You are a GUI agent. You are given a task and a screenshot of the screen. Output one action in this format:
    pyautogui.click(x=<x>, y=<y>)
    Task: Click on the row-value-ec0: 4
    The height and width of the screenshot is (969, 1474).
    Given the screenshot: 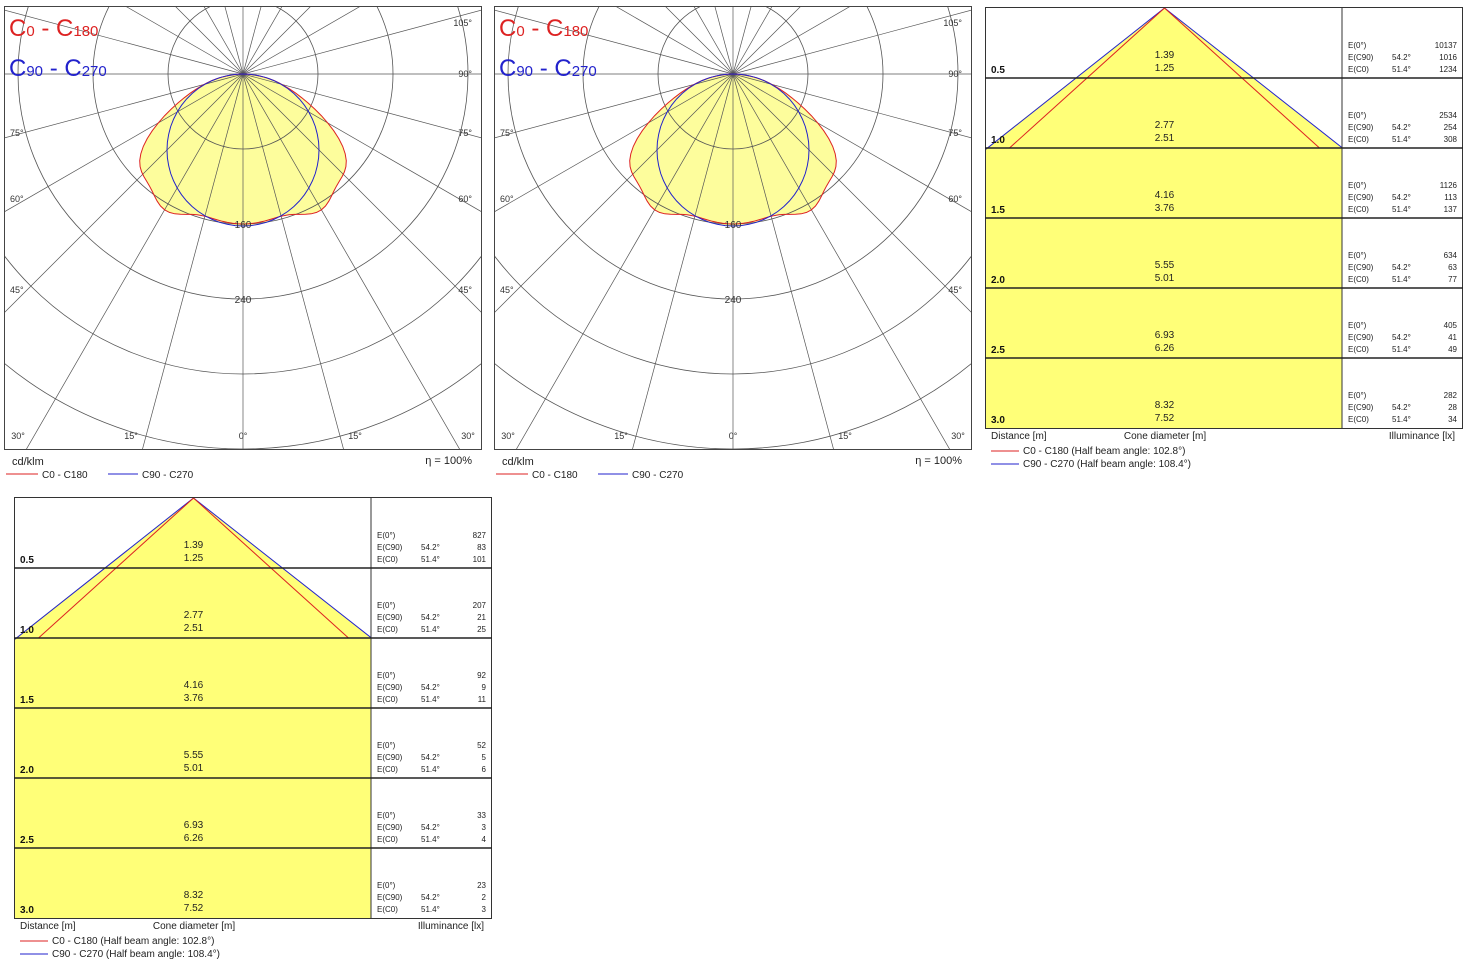 What is the action you would take?
    pyautogui.click(x=484, y=839)
    